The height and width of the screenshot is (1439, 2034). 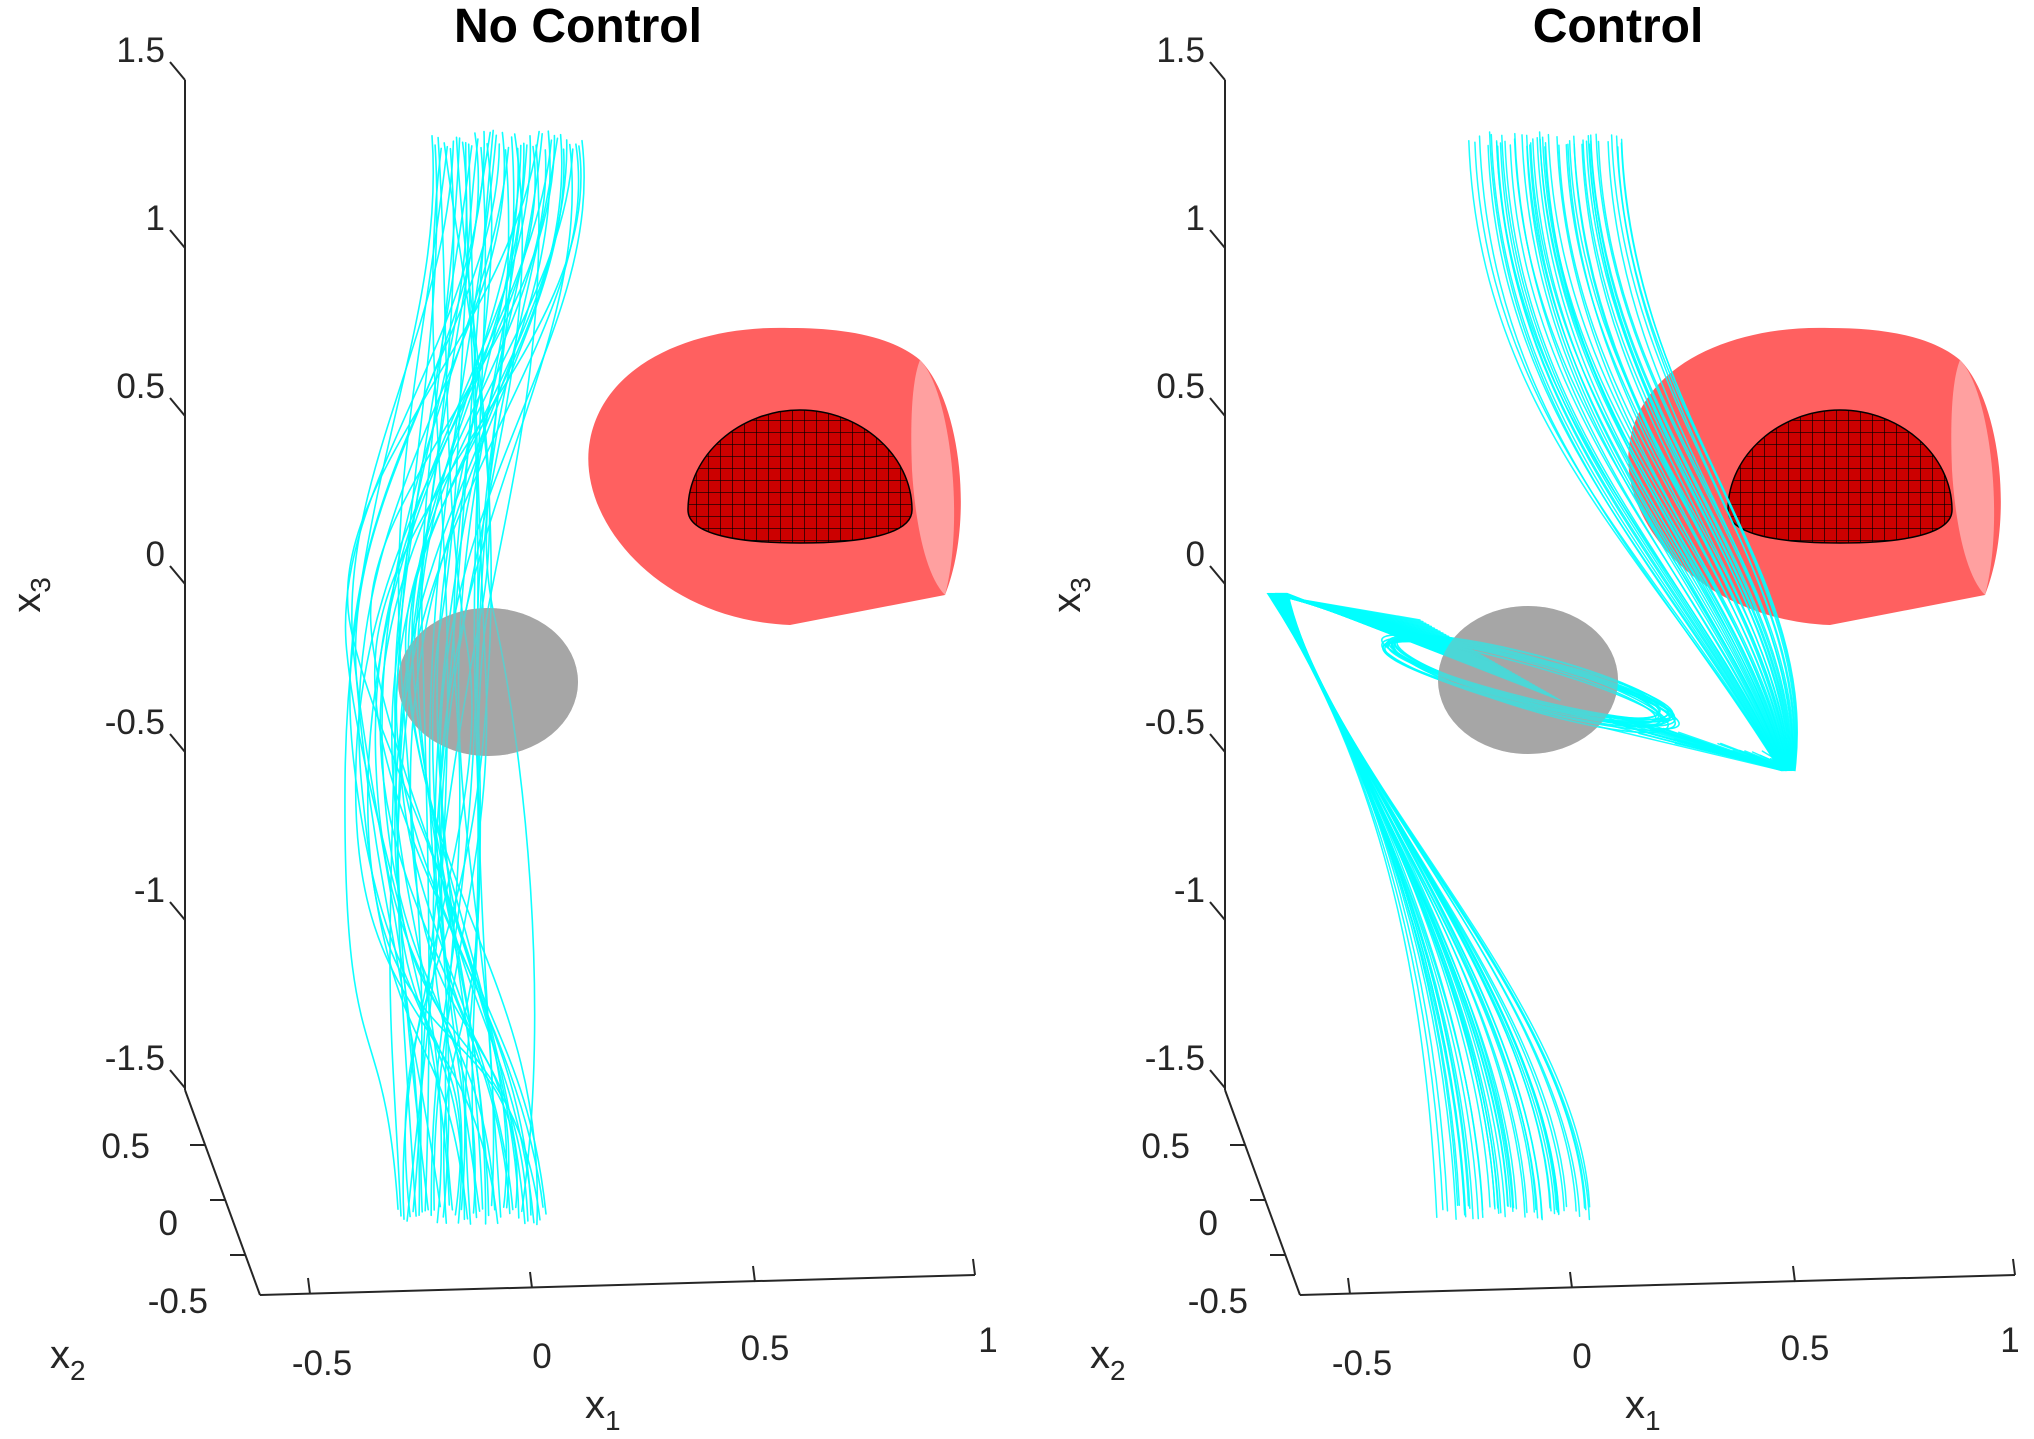 I want to click on unsafe-region, so click(x=774, y=476).